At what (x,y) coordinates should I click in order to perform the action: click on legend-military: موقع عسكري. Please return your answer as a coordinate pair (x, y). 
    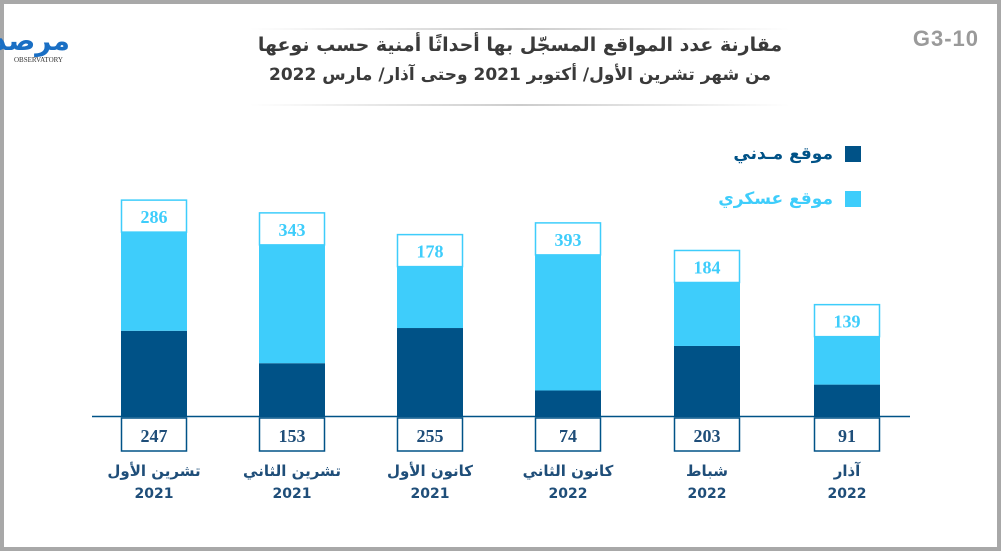
    Looking at the image, I should click on (789, 199).